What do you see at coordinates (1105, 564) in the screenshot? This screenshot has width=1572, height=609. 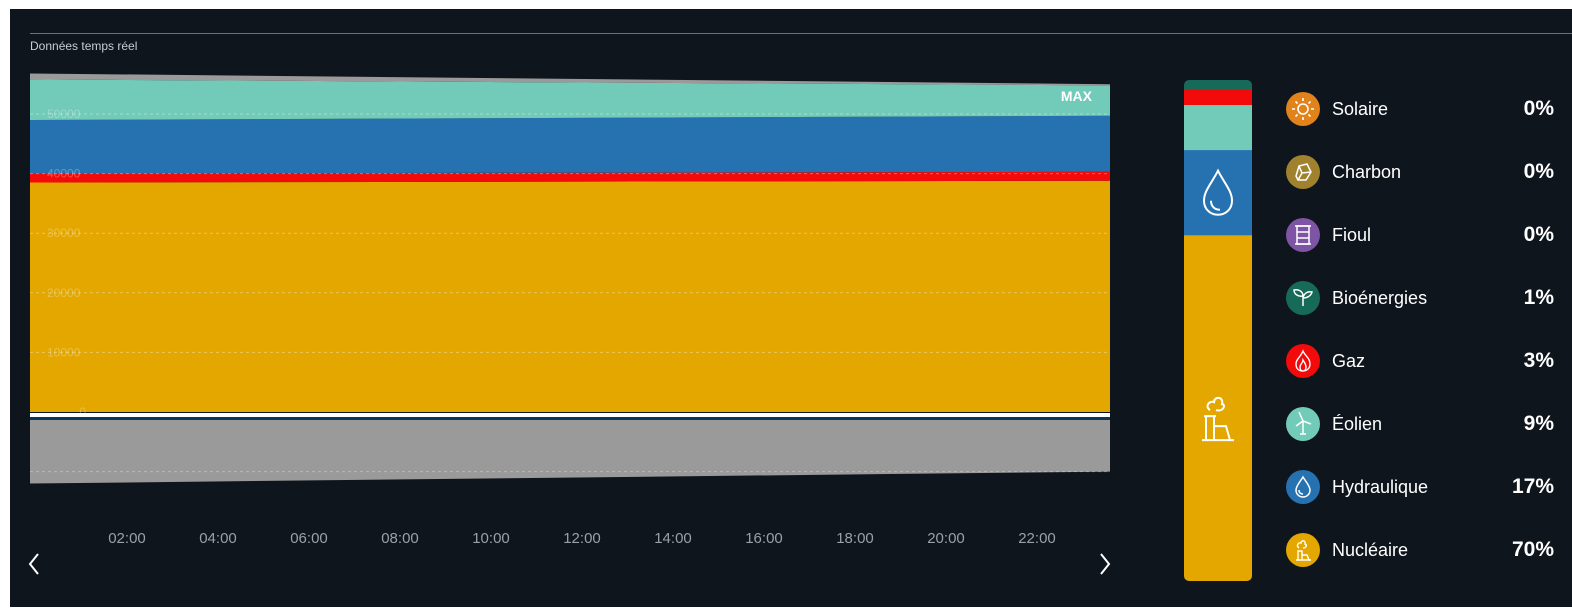 I see `chevron-right-icon` at bounding box center [1105, 564].